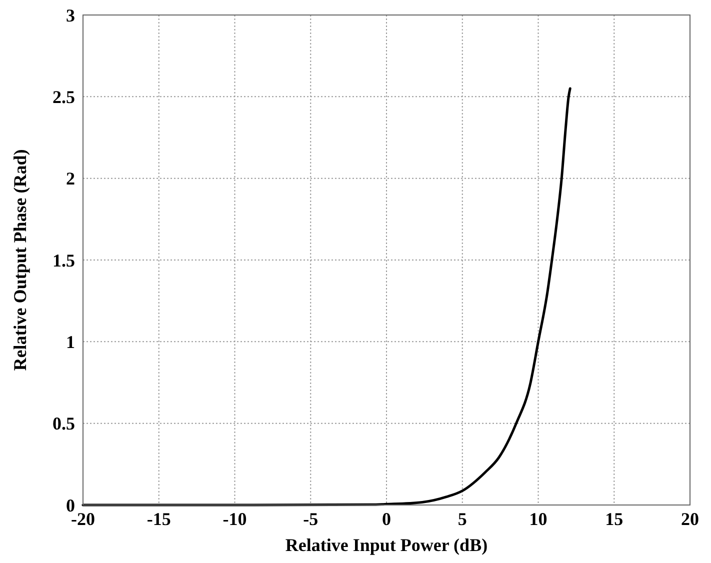 The height and width of the screenshot is (563, 711). Describe the element at coordinates (234, 519) in the screenshot. I see `x-tick-label: -10` at that location.